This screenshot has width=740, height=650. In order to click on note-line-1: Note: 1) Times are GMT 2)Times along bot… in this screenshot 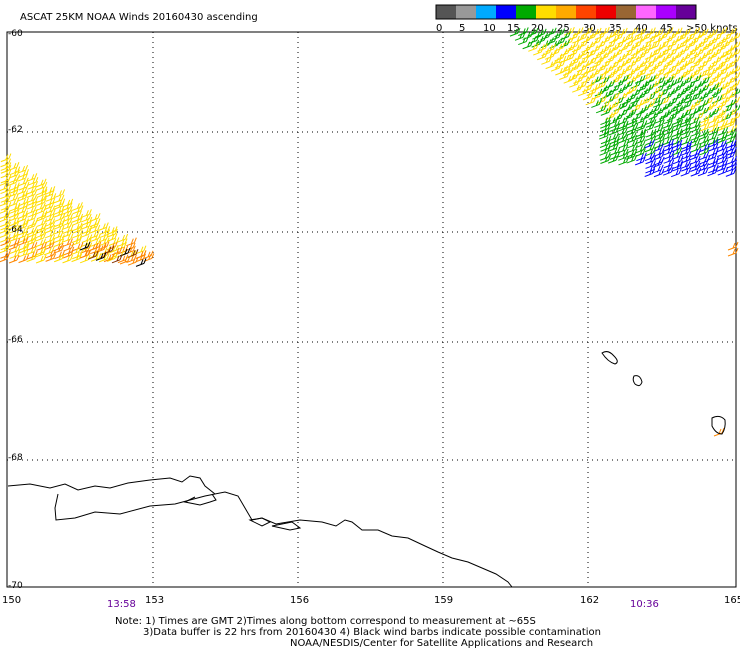, I will do `click(325, 621)`.